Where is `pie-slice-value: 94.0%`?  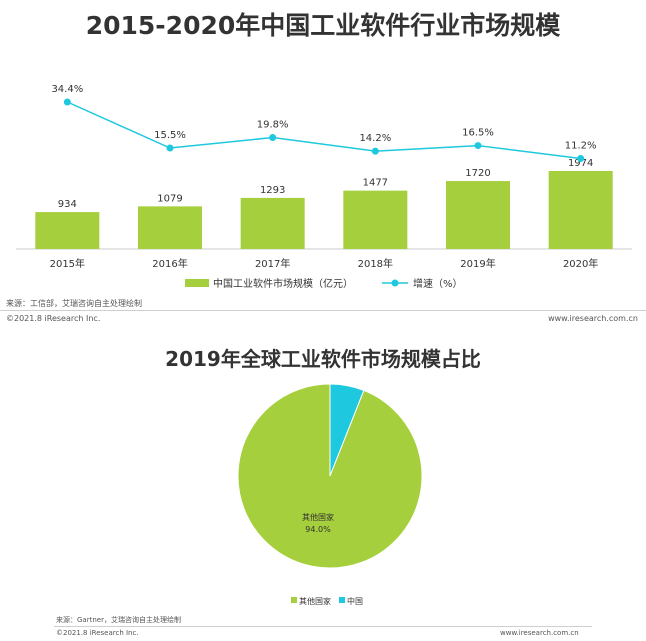
pie-slice-value: 94.0% is located at coordinates (318, 529).